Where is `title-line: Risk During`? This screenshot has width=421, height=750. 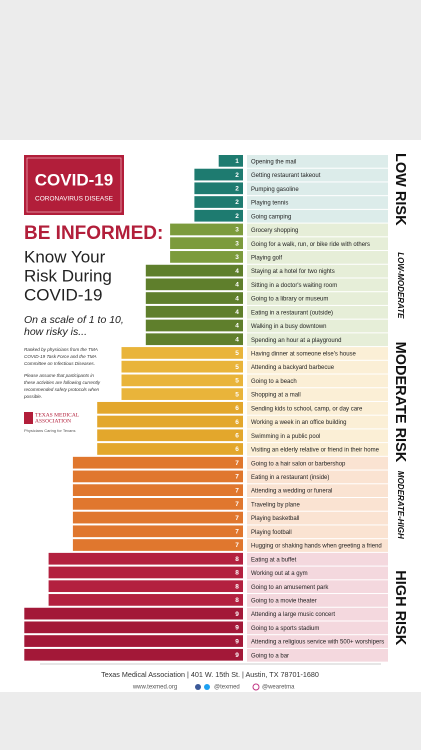
title-line: Risk During is located at coordinates (68, 275).